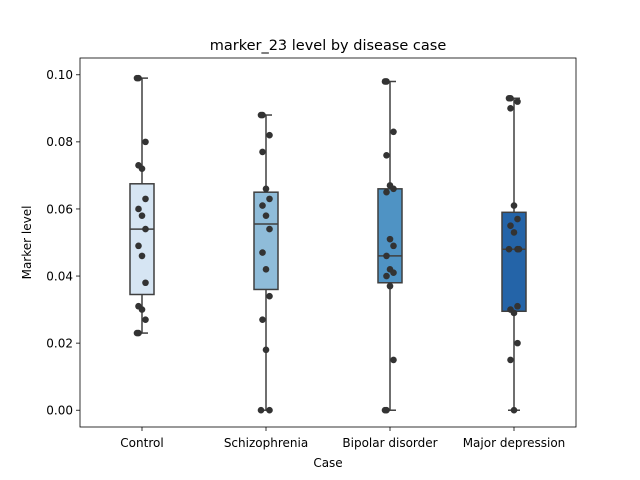 The width and height of the screenshot is (640, 480). What do you see at coordinates (63, 243) in the screenshot?
I see `y-axis-ticks: 0.00 0.02 0.04 0.06 0.08 0.10` at bounding box center [63, 243].